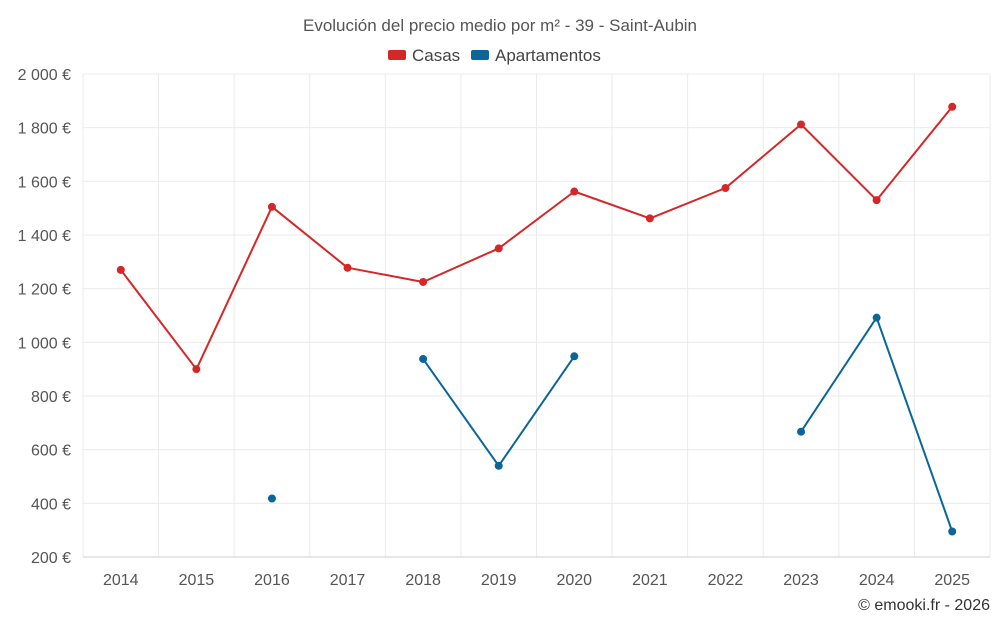  Describe the element at coordinates (121, 580) in the screenshot. I see `x-tick-label: 2014` at that location.